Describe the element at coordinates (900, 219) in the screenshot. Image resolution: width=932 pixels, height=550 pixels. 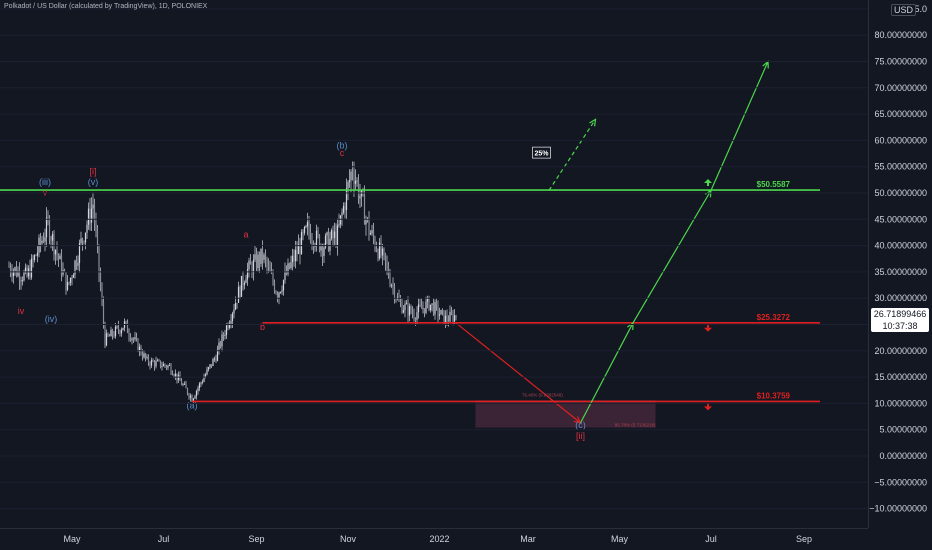
I see `price-tick: 45.00000000` at that location.